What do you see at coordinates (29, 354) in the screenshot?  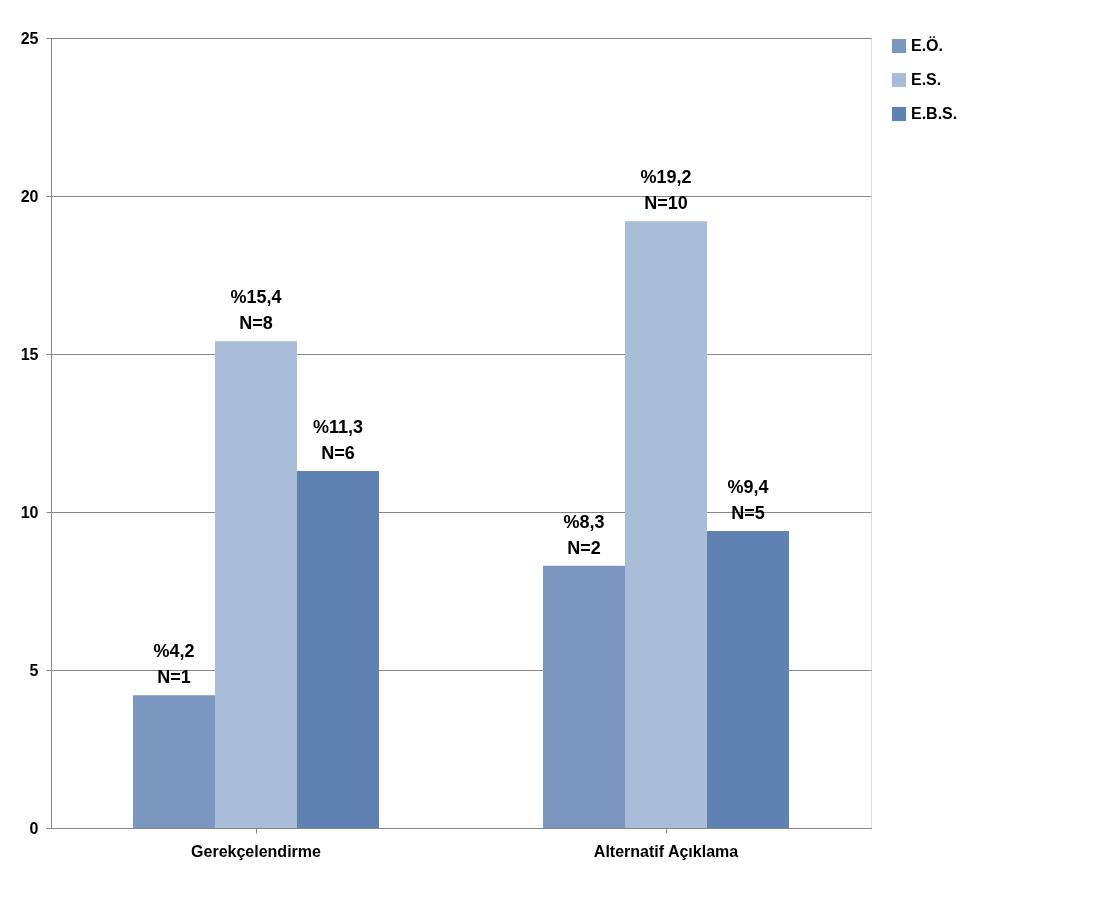 I see `y-tick-label: 15` at bounding box center [29, 354].